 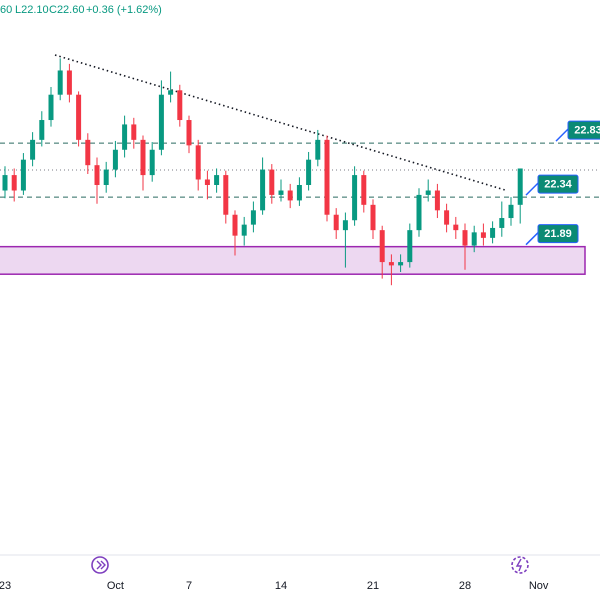 I want to click on callout-label: 22.34, so click(x=558, y=185).